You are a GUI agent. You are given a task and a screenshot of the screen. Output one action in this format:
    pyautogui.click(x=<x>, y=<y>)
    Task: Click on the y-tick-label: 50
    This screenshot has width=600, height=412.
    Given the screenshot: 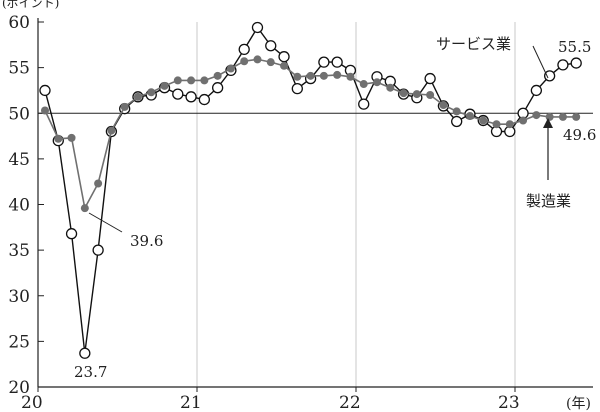 What is the action you would take?
    pyautogui.click(x=19, y=114)
    